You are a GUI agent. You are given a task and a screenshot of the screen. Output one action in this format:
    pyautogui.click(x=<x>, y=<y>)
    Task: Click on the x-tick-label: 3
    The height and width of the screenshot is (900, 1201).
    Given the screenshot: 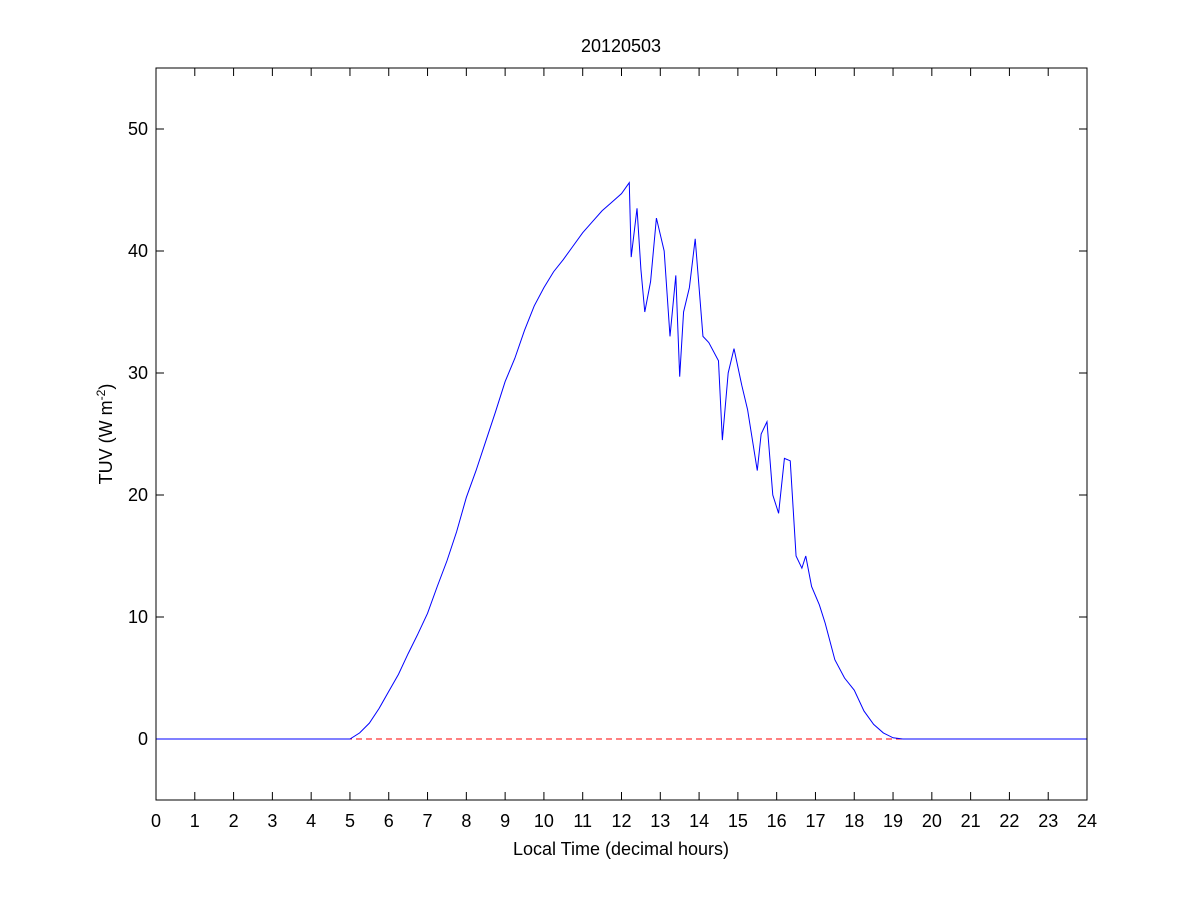 What is the action you would take?
    pyautogui.click(x=272, y=821)
    